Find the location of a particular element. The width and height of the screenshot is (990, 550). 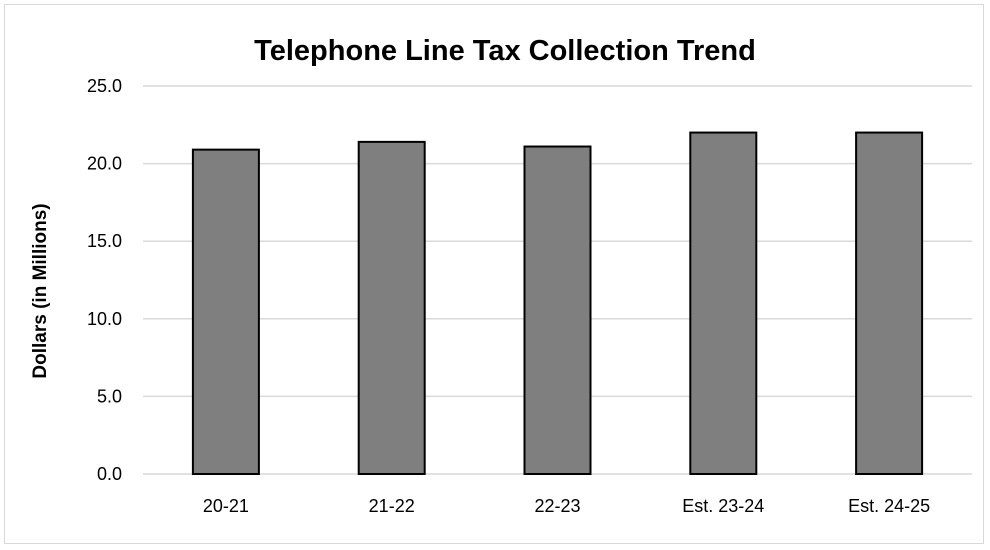

x-tick-label: Est. 23-24 is located at coordinates (723, 506).